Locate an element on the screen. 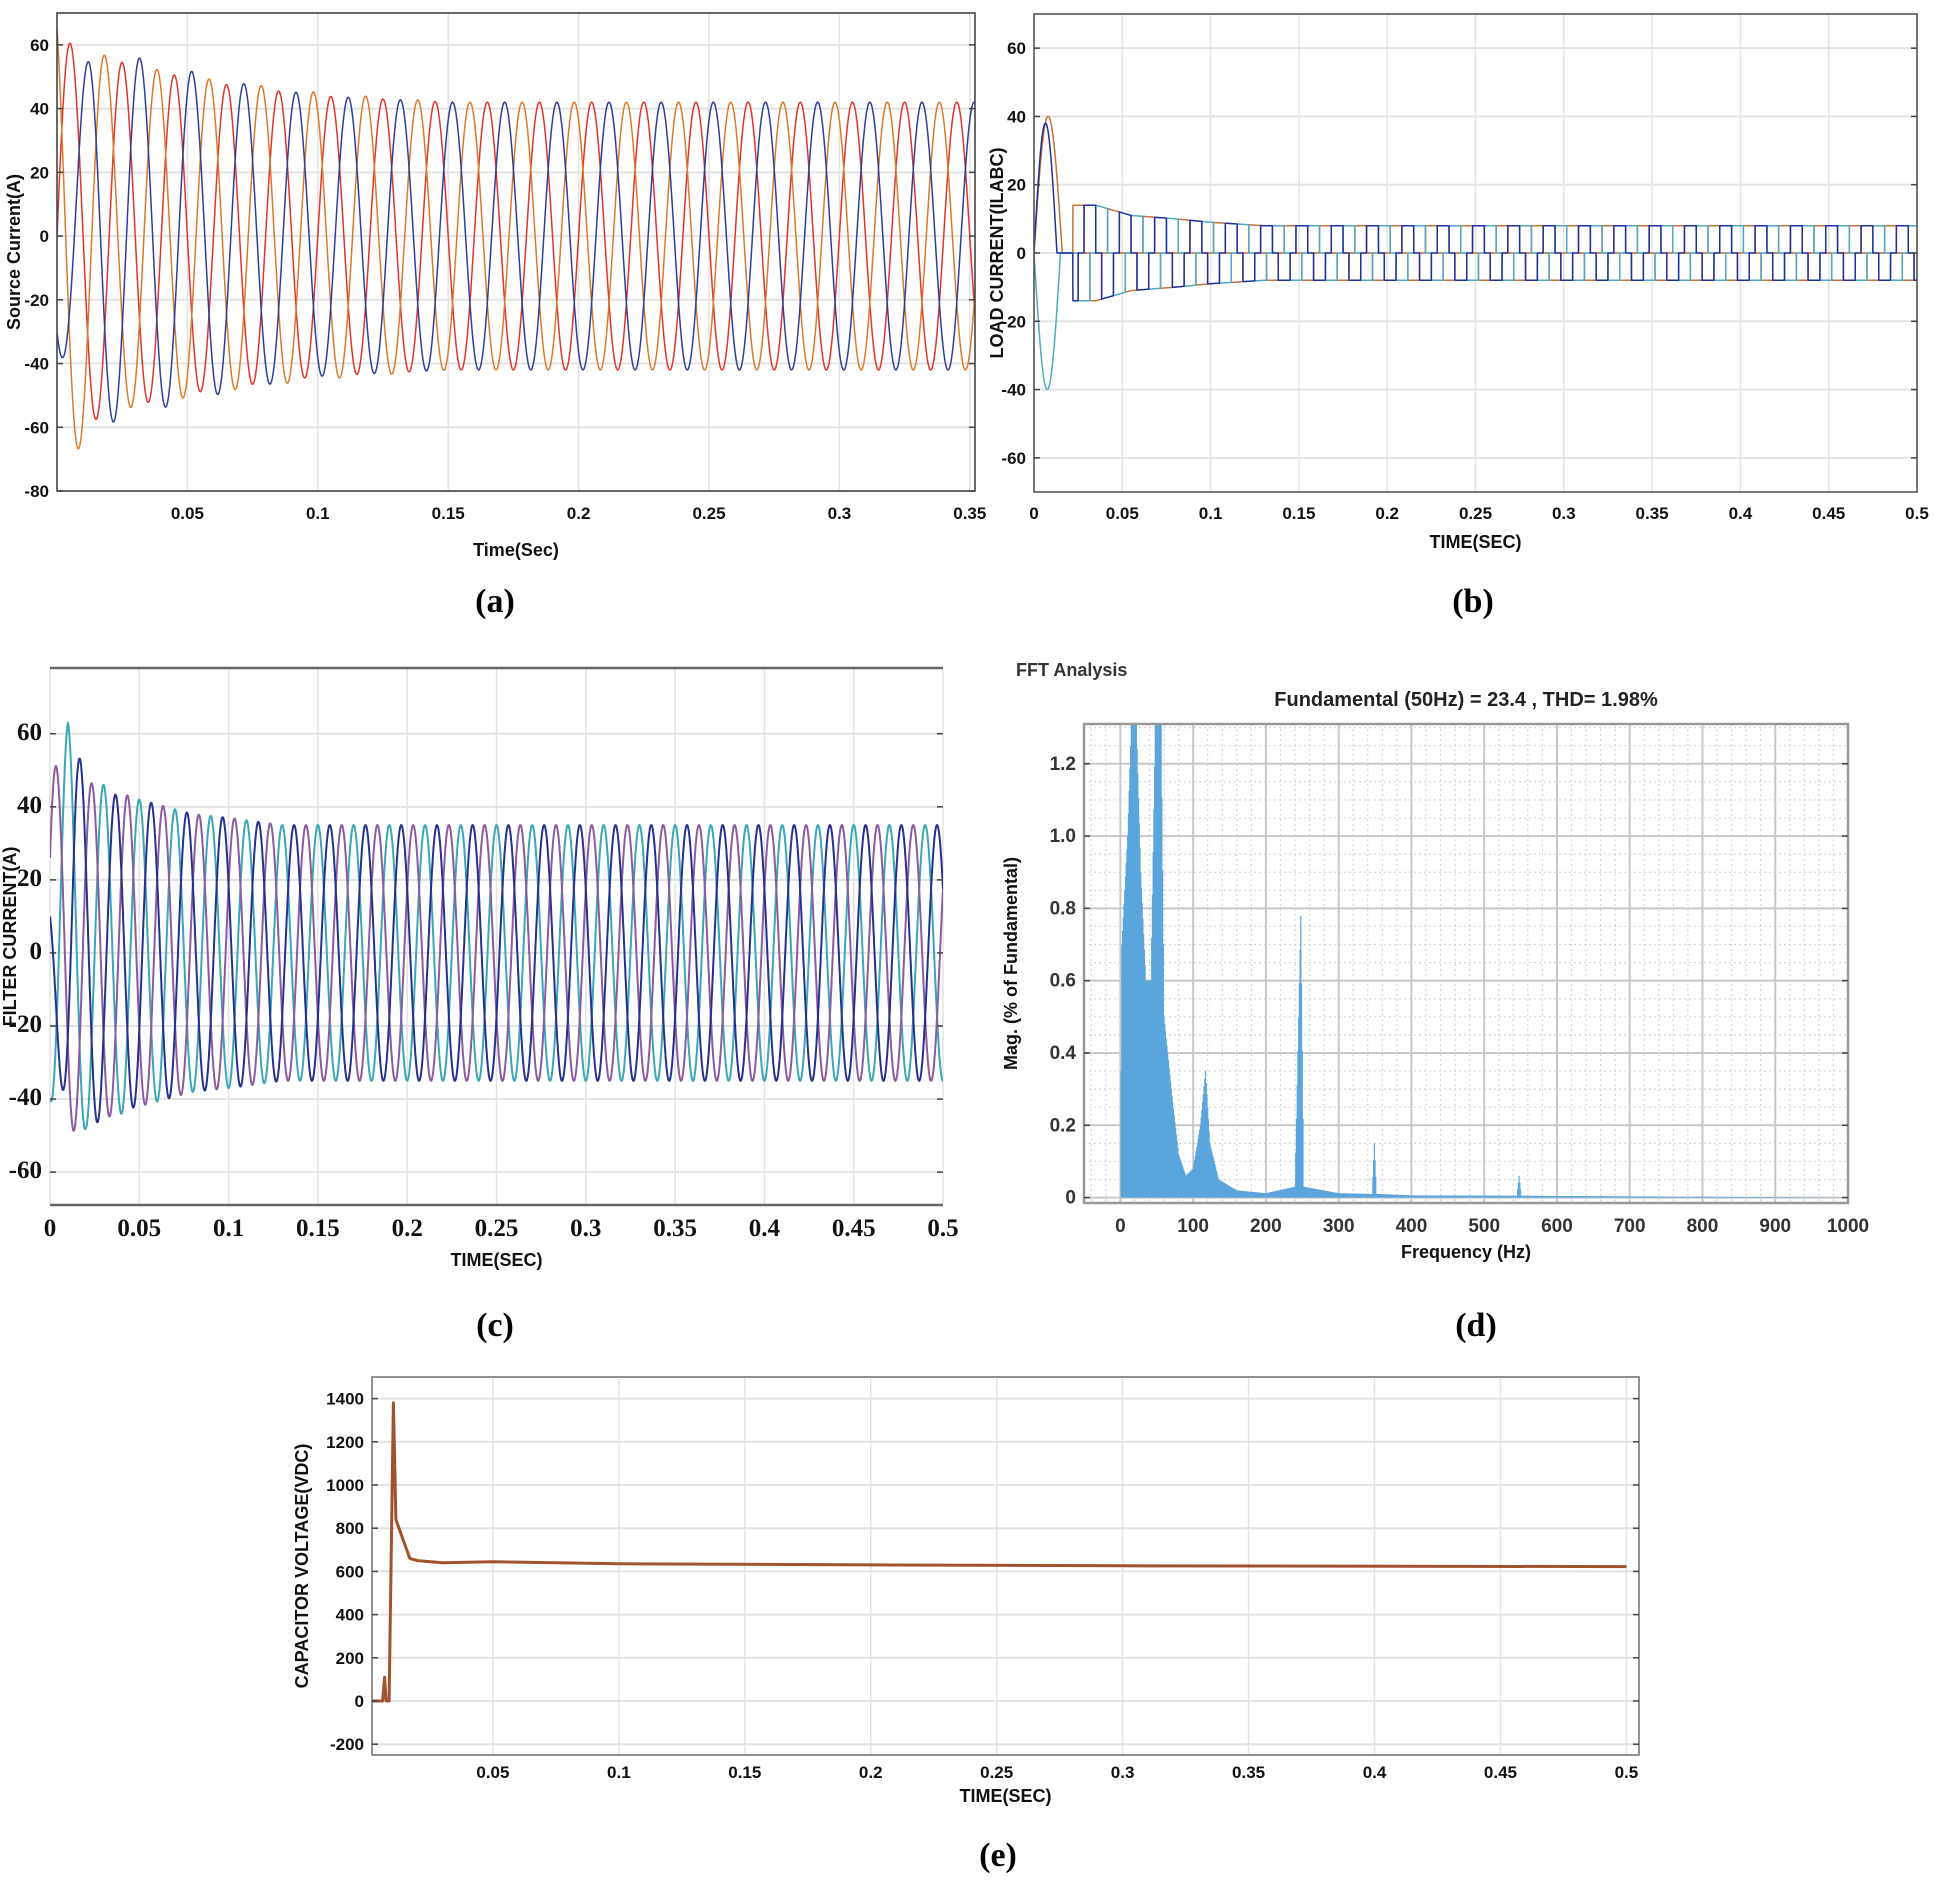 This screenshot has width=1940, height=1894. x-tick-label: 200 is located at coordinates (1266, 1226).